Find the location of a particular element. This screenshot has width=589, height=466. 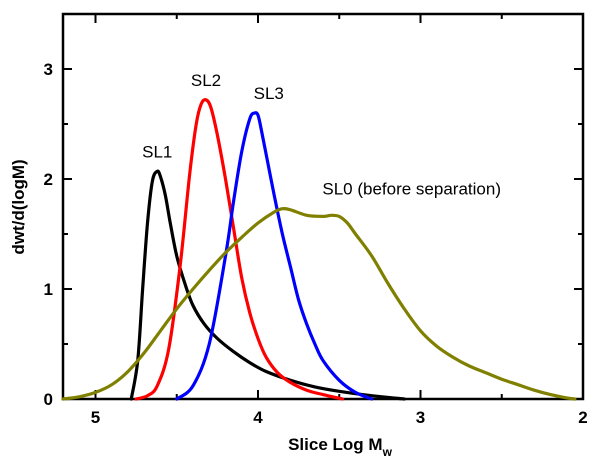

series-label-sl0: SL0 (before separation) is located at coordinates (411, 189).